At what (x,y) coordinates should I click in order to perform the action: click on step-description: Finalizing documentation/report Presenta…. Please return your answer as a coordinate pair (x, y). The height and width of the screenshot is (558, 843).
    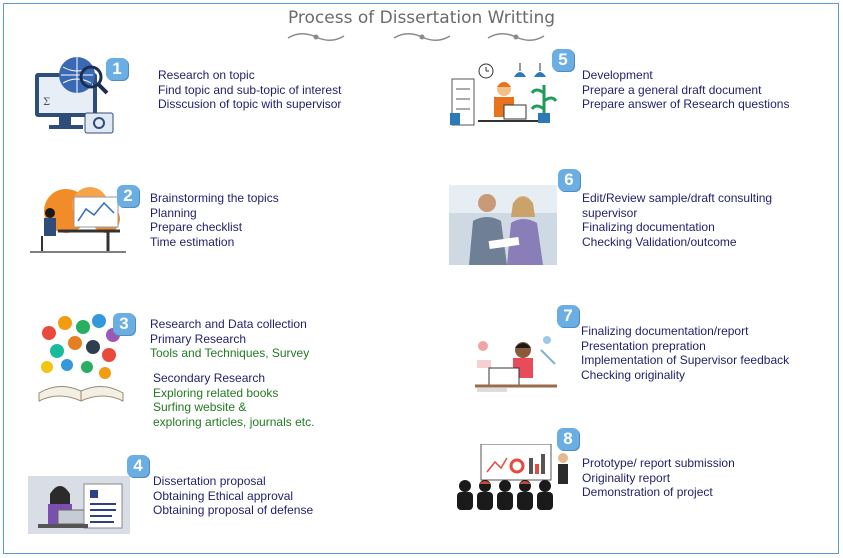
    Looking at the image, I should click on (685, 353).